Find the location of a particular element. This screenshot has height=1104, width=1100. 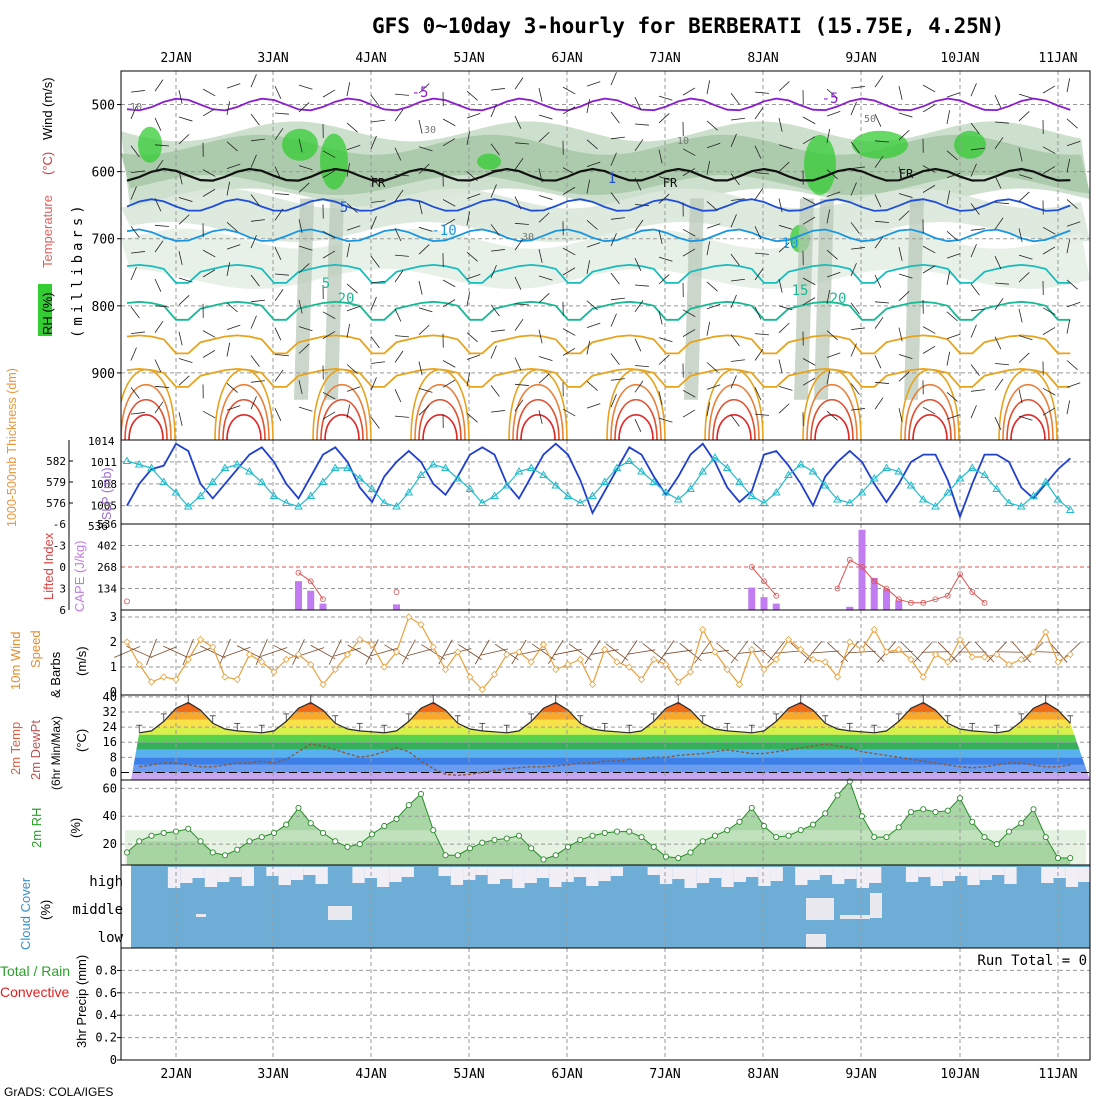

li-tick-6: 6 is located at coordinates (62, 610).